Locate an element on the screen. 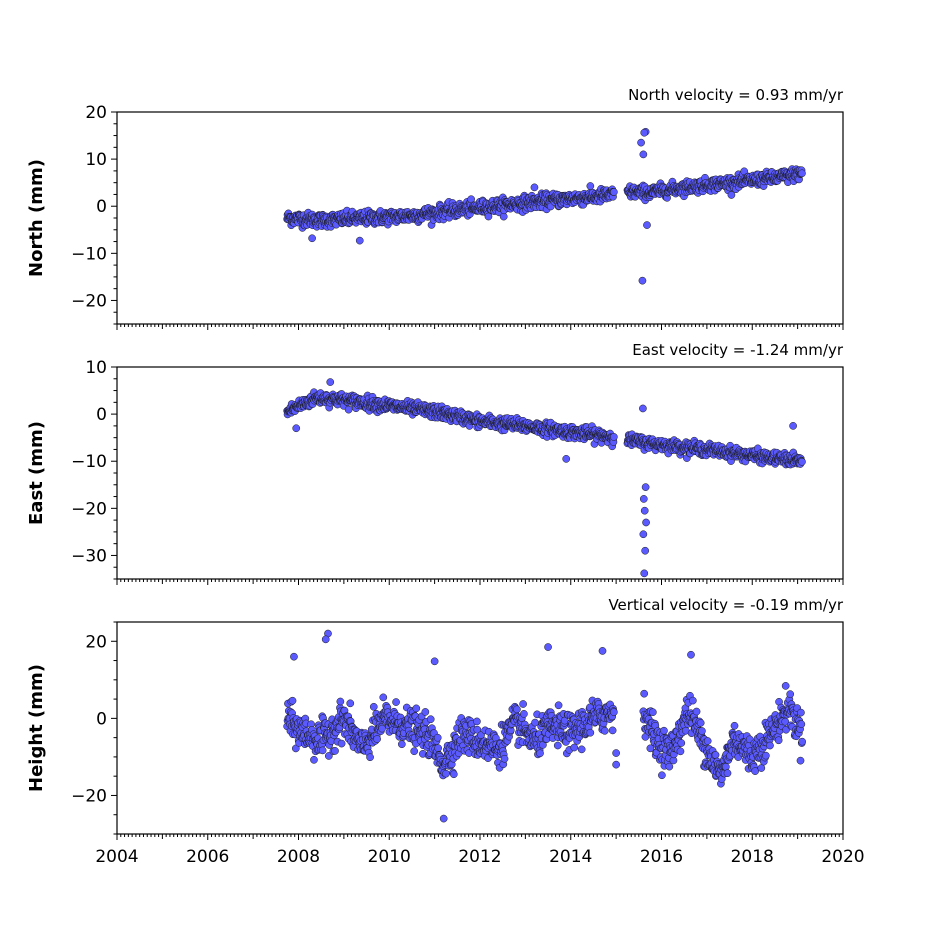  east-markers is located at coordinates (544, 478).